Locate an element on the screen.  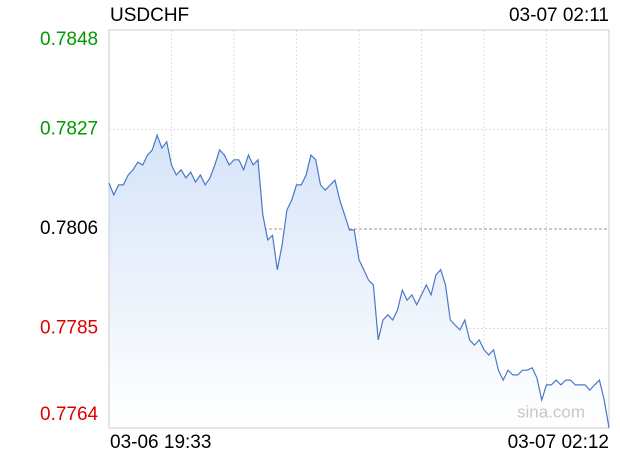
x-tick-label: 03-06 19:33 is located at coordinates (160, 442).